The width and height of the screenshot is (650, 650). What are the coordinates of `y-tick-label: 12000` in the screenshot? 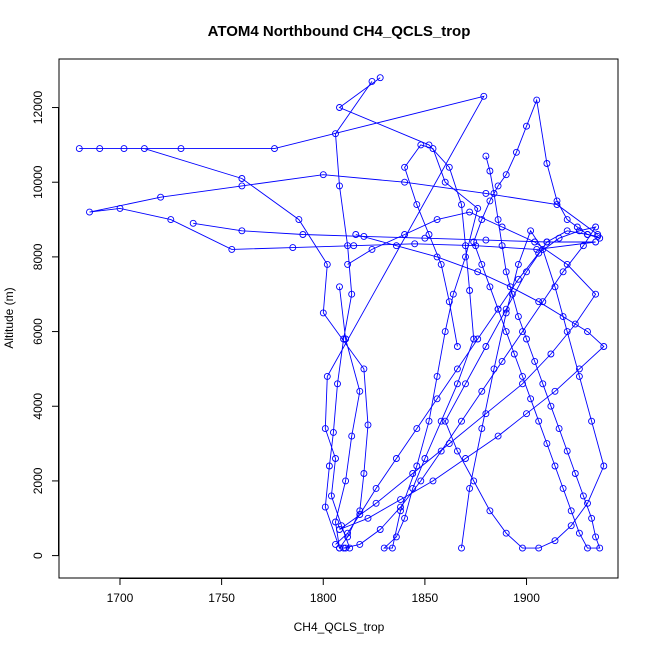 It's located at (38, 108).